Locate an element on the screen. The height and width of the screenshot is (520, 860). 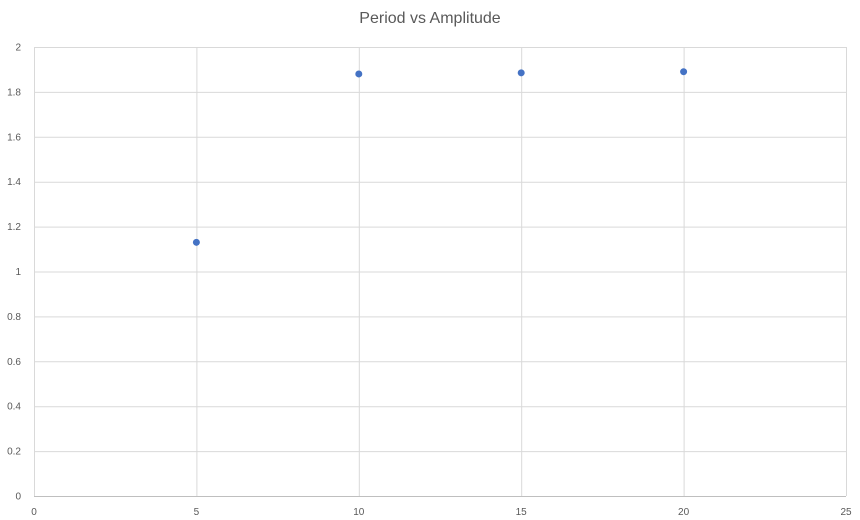
y-tick-label: 0.2 is located at coordinates (14, 452).